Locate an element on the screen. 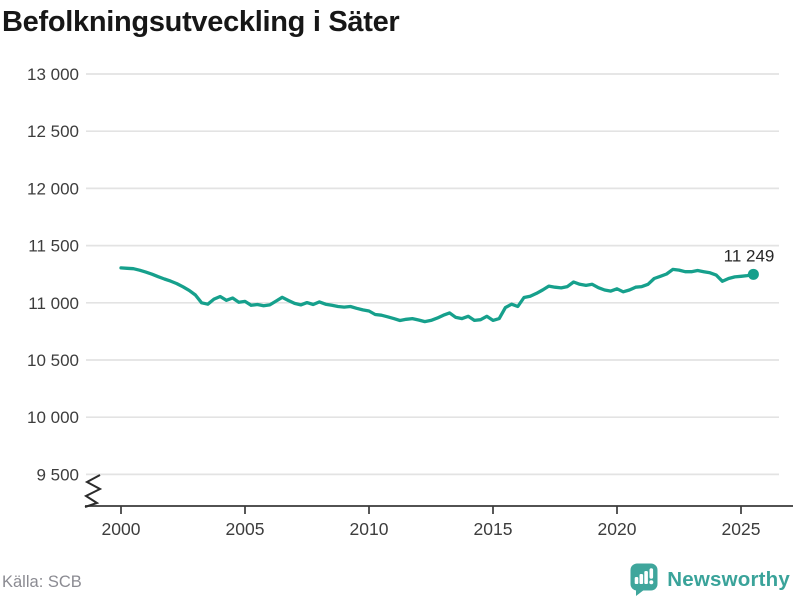 The height and width of the screenshot is (600, 800). y-tick-label: 10 500 is located at coordinates (53, 360).